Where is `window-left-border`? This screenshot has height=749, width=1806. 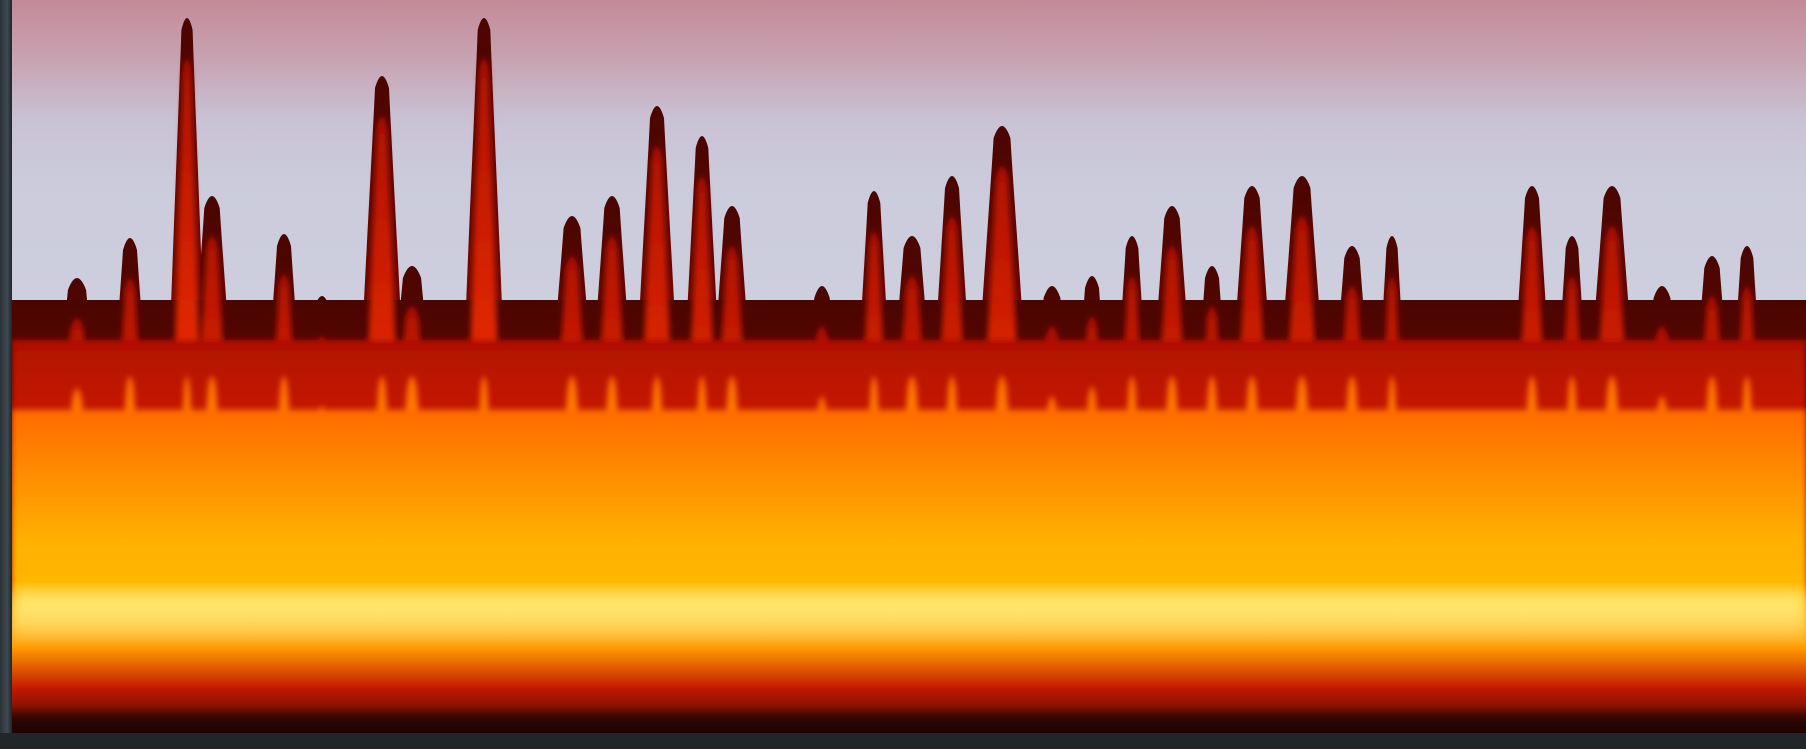 window-left-border is located at coordinates (6, 374).